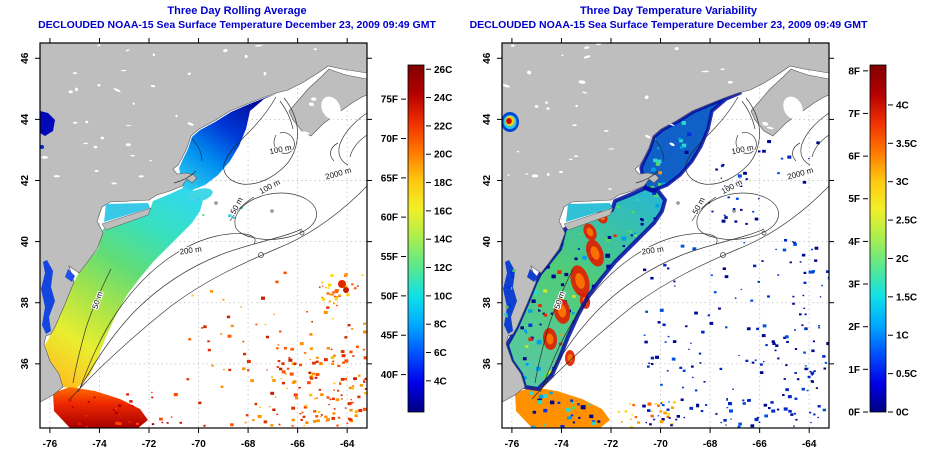  I want to click on colorbar-c-label: 18C, so click(443, 183).